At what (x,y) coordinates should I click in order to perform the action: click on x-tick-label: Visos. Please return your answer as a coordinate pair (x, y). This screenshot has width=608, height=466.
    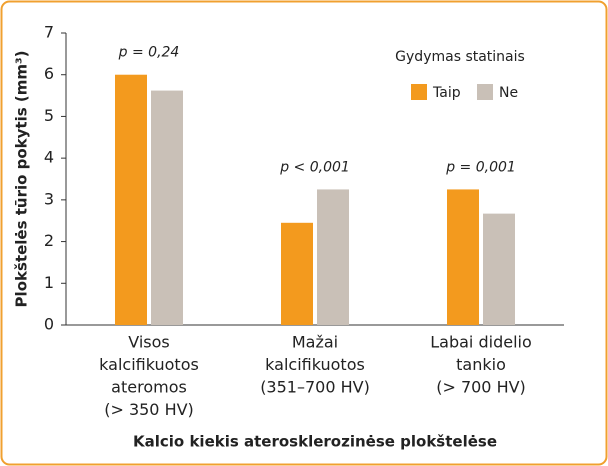
    Looking at the image, I should click on (149, 342).